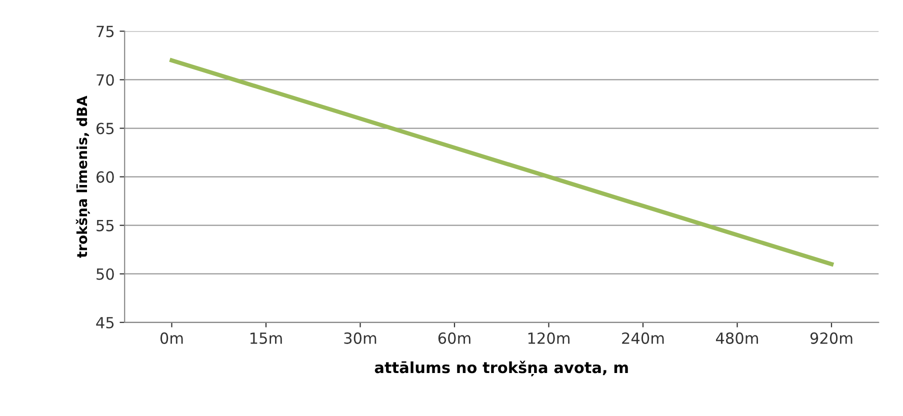  I want to click on x-tick-label: 0m, so click(171, 338).